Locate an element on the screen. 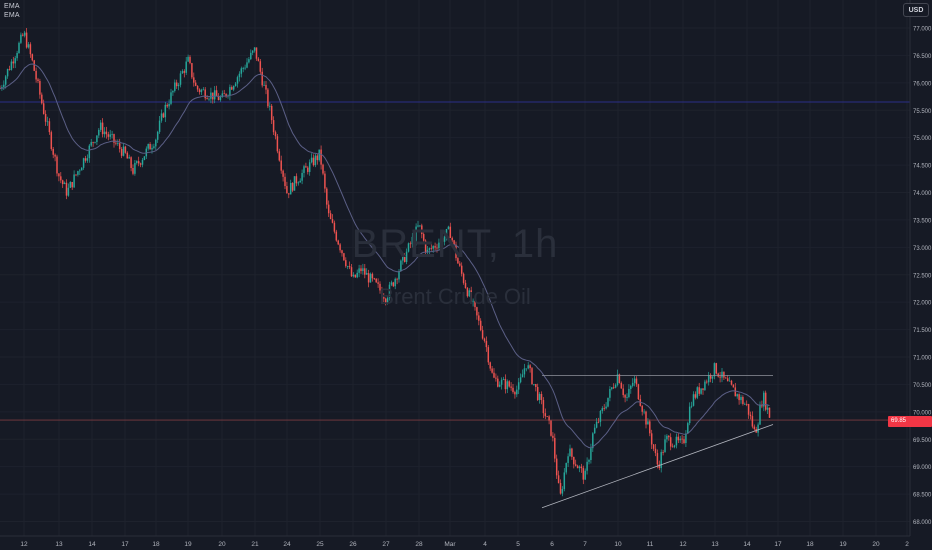 This screenshot has height=550, width=932. x-axis-tick-label: 20 is located at coordinates (222, 544).